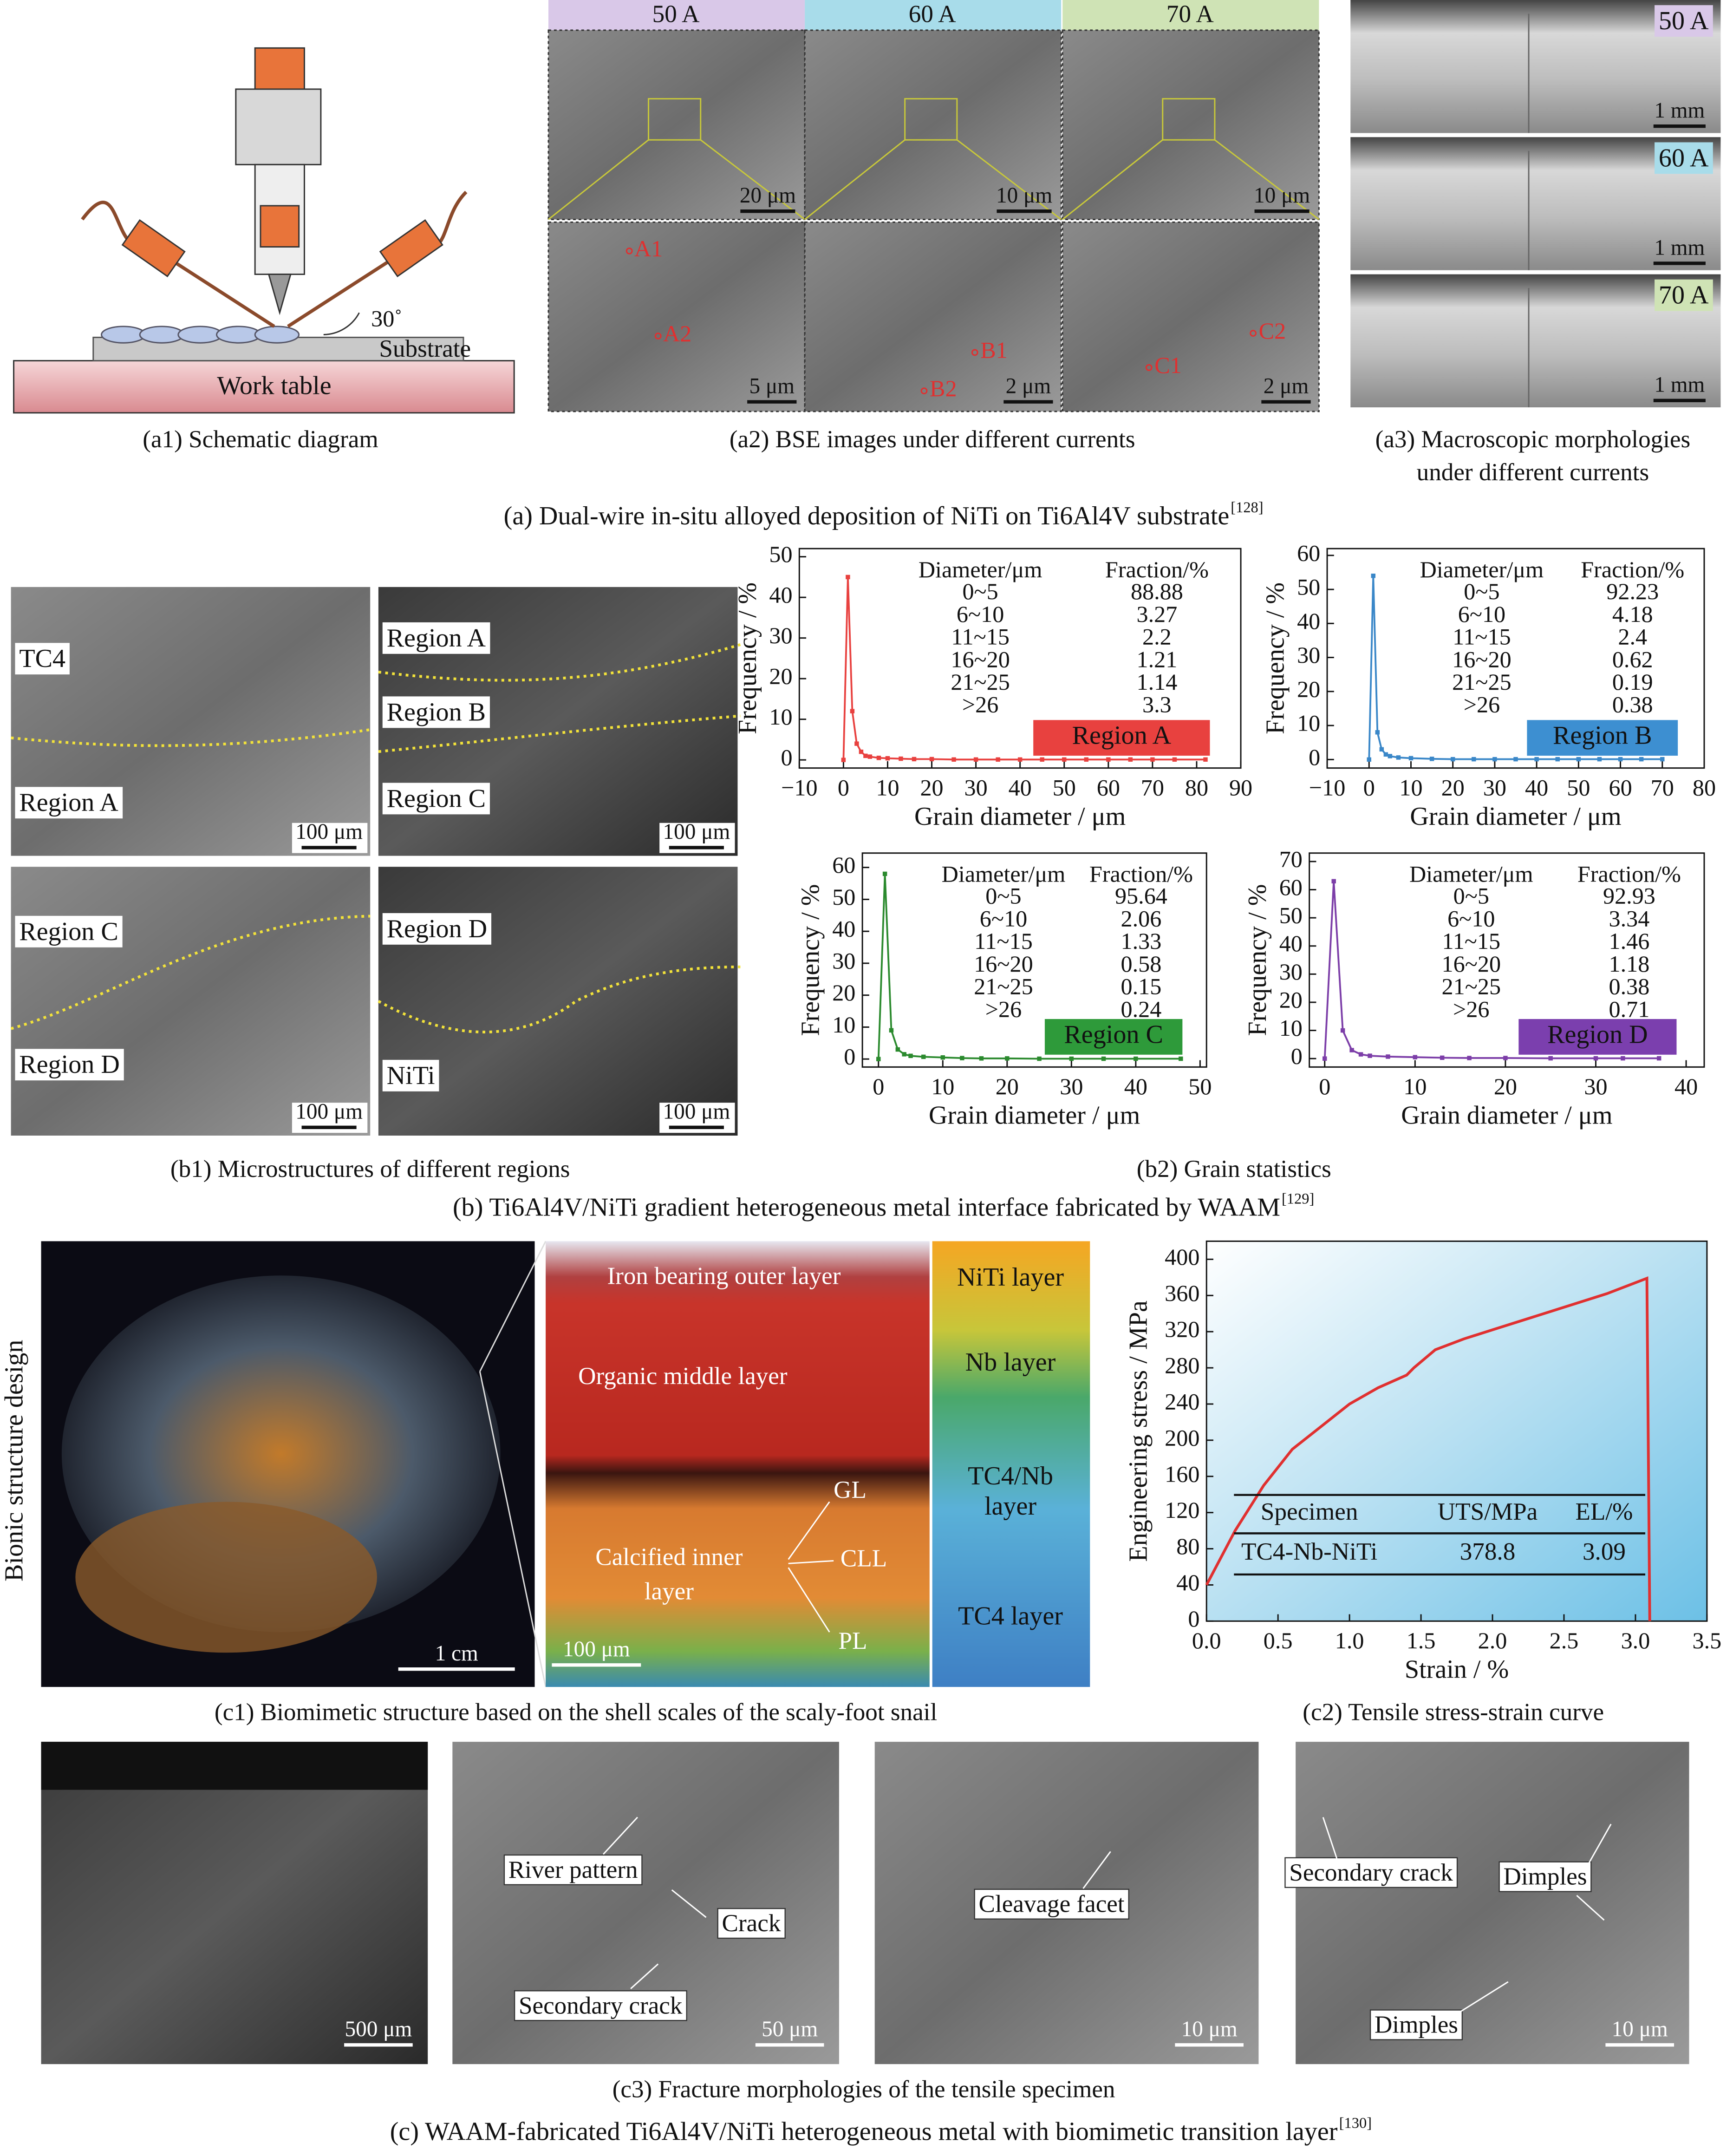 This screenshot has width=1733, height=2156. I want to click on y-tick-label: 60, so click(843, 865).